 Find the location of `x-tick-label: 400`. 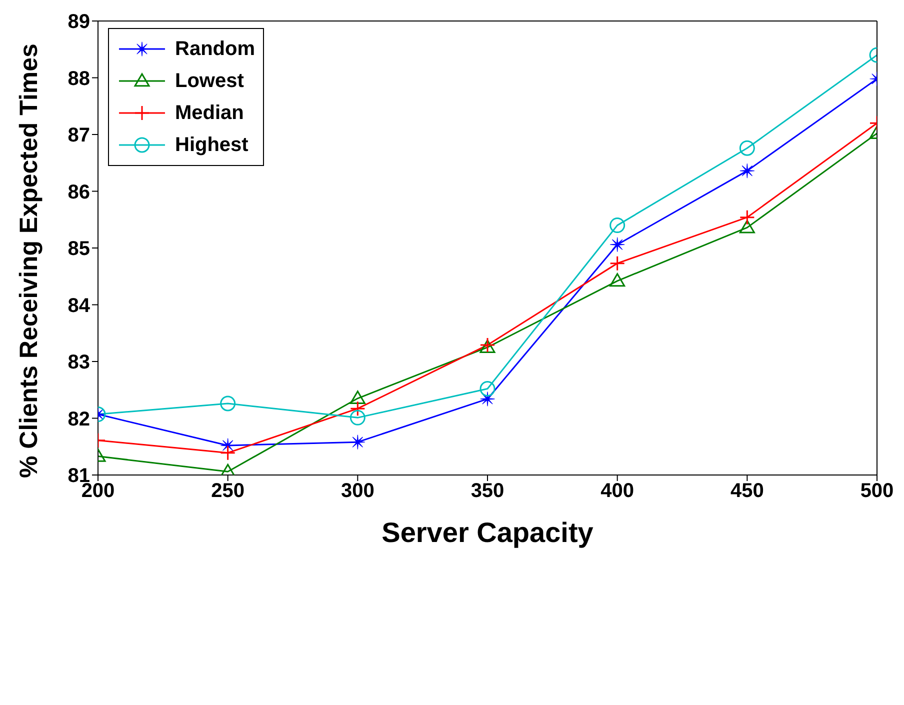

x-tick-label: 400 is located at coordinates (617, 491).